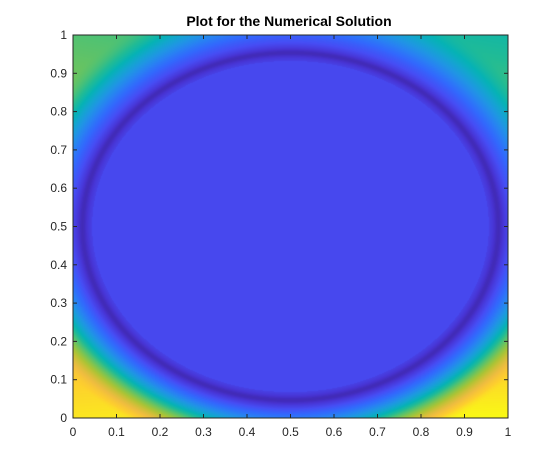 Image resolution: width=560 pixels, height=470 pixels. I want to click on y-tick-label: 0.5, so click(58, 227).